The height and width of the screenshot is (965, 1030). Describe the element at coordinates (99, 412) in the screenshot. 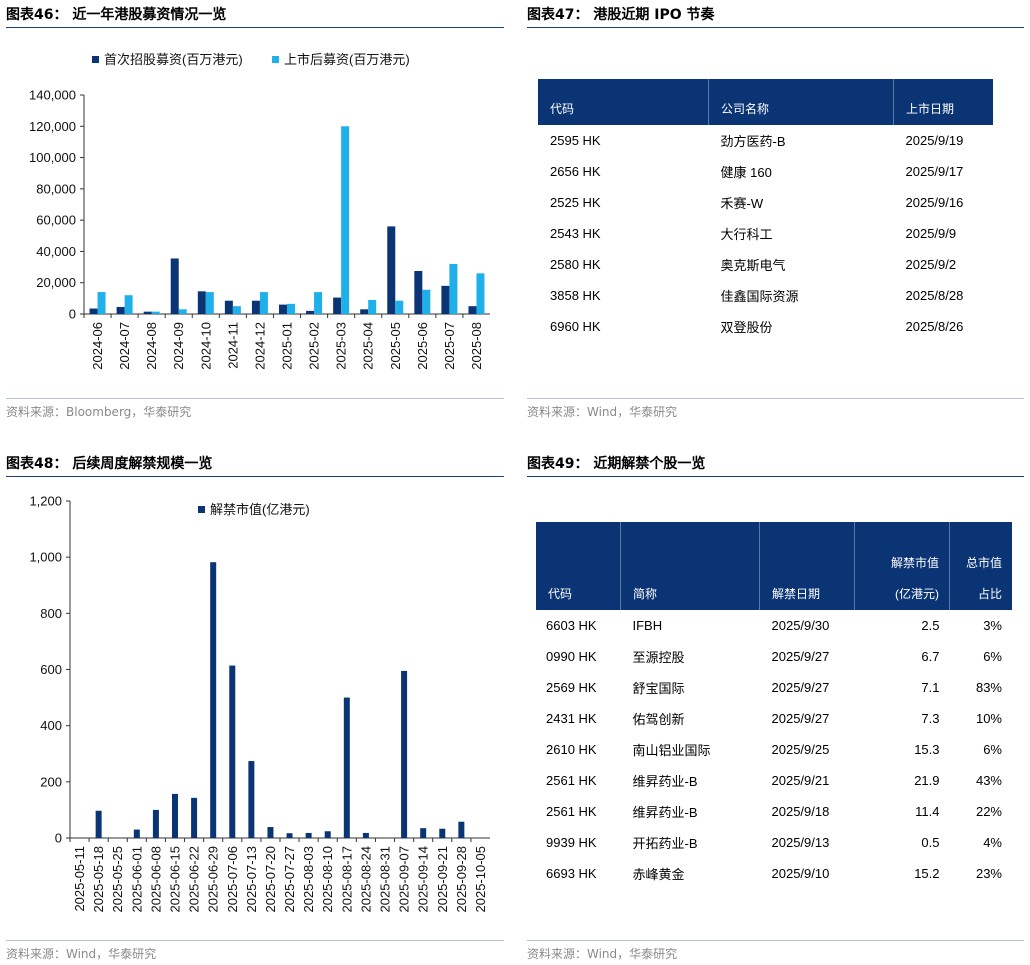

I see `fig46-source: 资料来源：Bloomberg，华泰研究` at that location.